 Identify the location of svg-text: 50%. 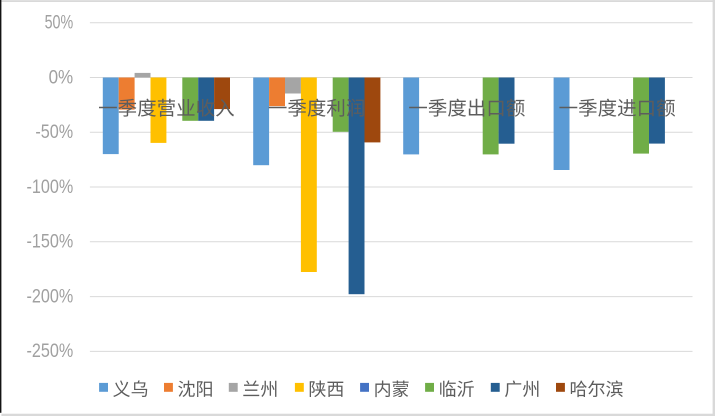
(59, 23).